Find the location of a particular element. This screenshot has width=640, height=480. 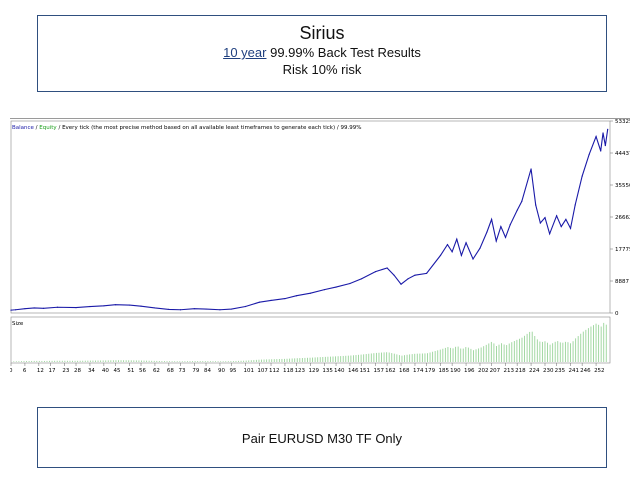

report-subtitle: 10 year 99.99% Back Test Results is located at coordinates (322, 52).